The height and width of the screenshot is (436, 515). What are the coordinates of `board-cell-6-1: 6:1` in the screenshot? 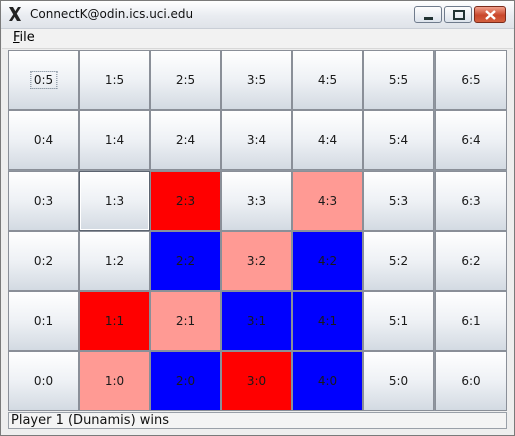 It's located at (471, 321).